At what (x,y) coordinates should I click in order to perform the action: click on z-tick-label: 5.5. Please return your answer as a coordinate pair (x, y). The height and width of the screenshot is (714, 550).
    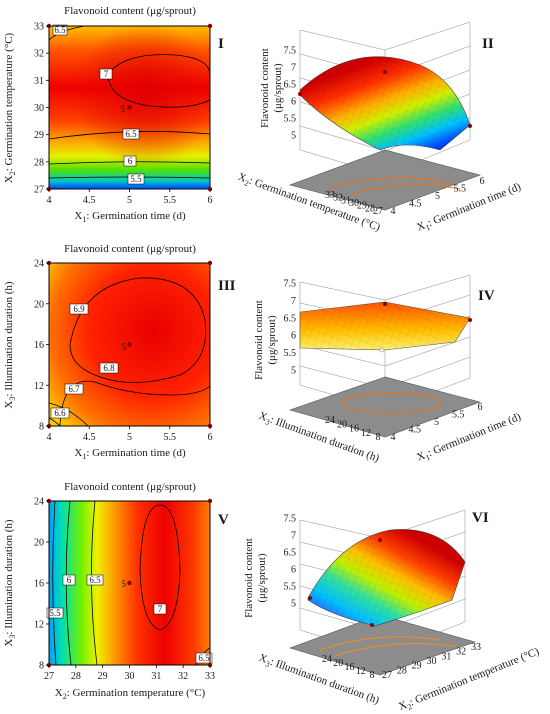
    Looking at the image, I should click on (290, 587).